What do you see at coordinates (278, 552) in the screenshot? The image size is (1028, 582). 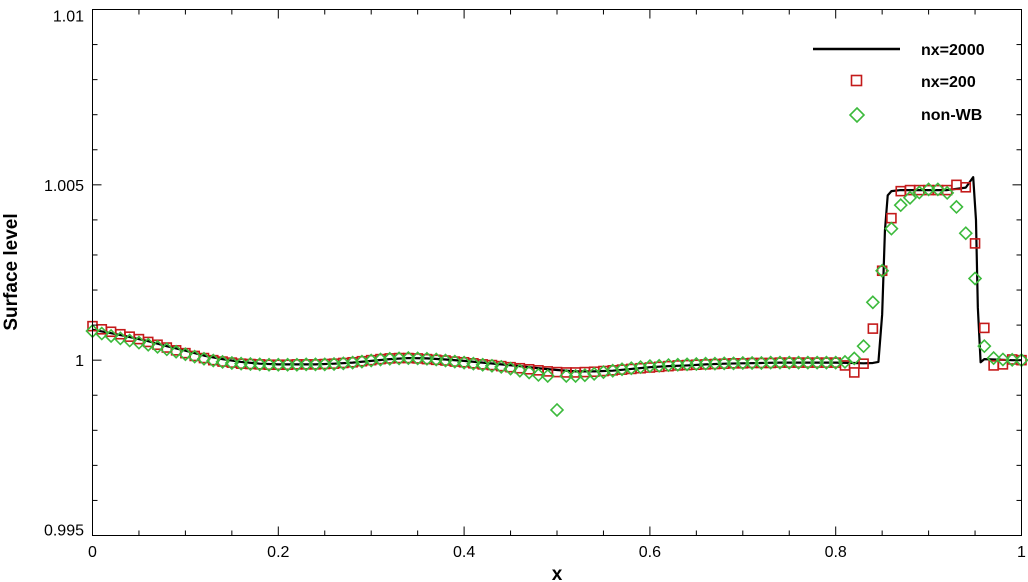 I see `x-tick-label: 0.2` at bounding box center [278, 552].